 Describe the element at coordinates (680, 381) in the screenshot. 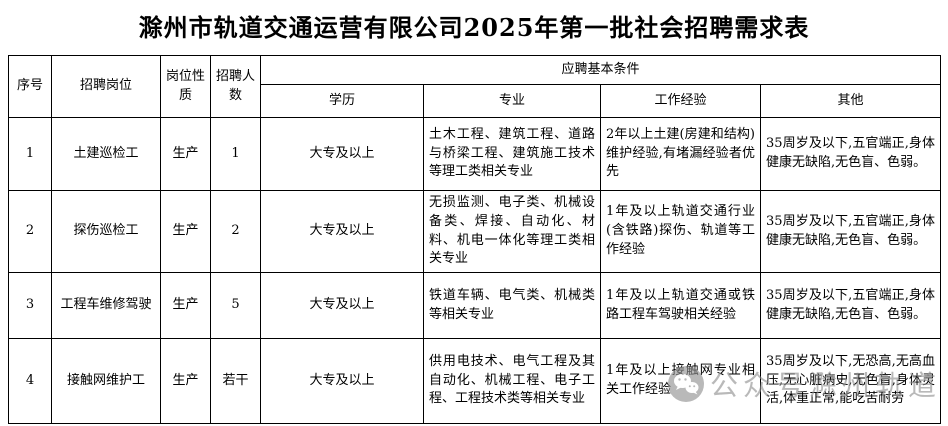

I see `cell-experience: 1年及以上接触网专业相关工作经验` at that location.